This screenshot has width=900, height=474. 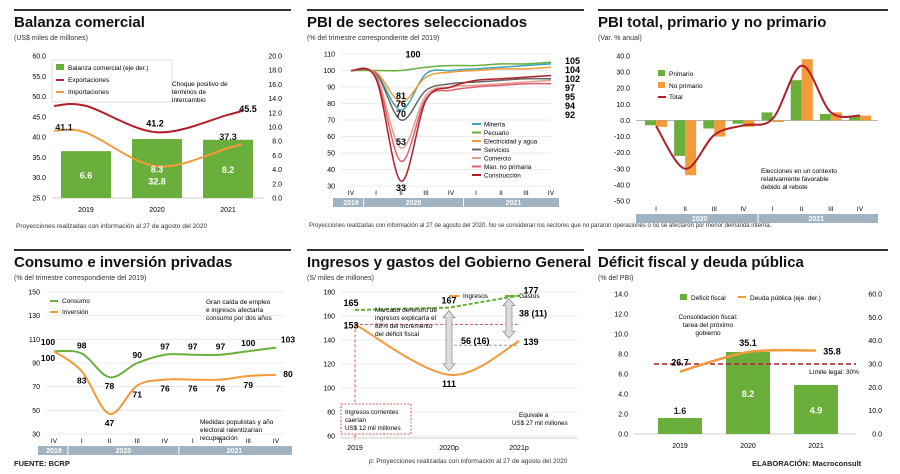 I want to click on y-tick-label: 20.0, so click(x=623, y=89).